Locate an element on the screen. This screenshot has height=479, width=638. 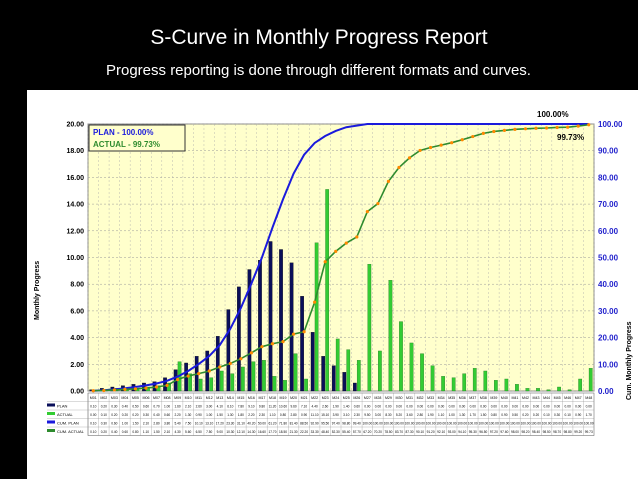
table-cell: 1.00 is located at coordinates (167, 407).